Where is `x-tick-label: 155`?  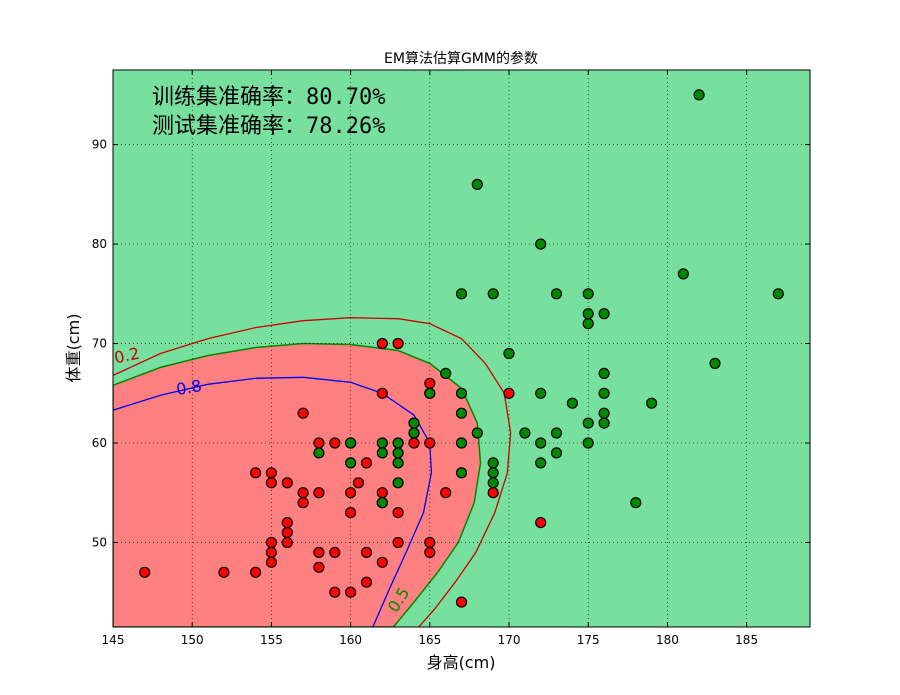
x-tick-label: 155 is located at coordinates (271, 640).